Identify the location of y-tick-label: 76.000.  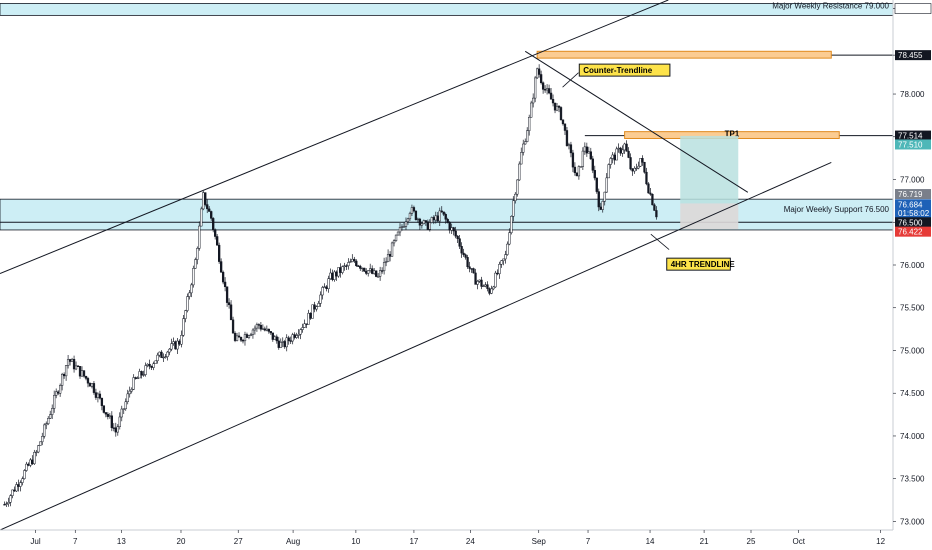
(912, 265).